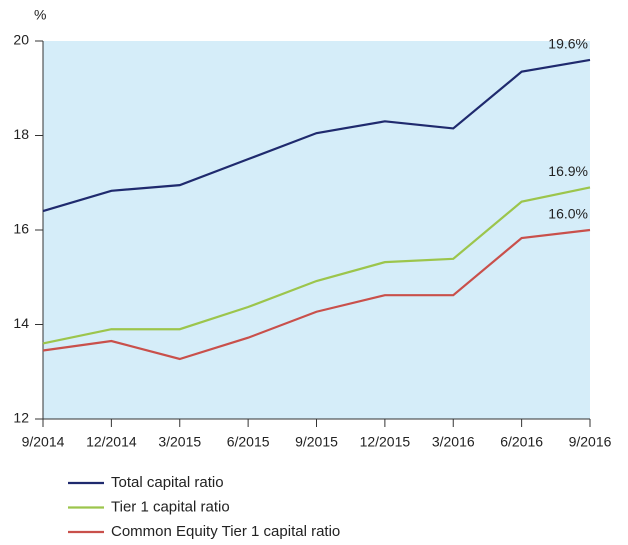 This screenshot has width=628, height=545. Describe the element at coordinates (568, 214) in the screenshot. I see `value-label: 16.0%` at that location.